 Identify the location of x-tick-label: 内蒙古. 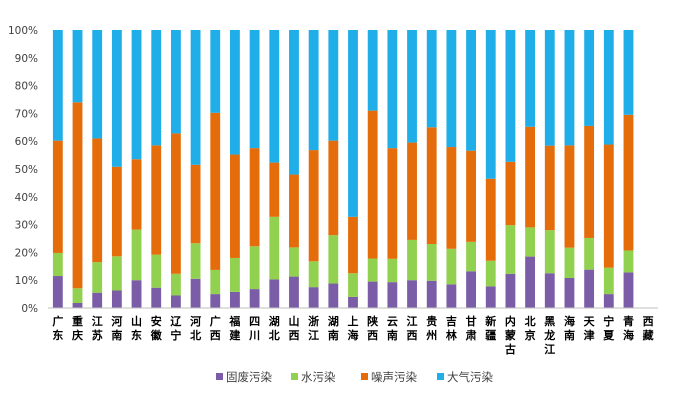
(510, 335).